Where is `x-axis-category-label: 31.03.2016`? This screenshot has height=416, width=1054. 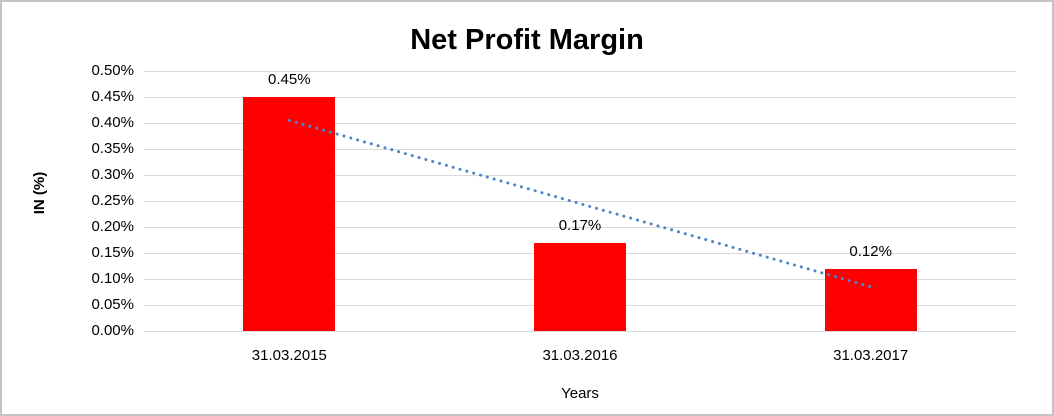 x-axis-category-label: 31.03.2016 is located at coordinates (580, 355).